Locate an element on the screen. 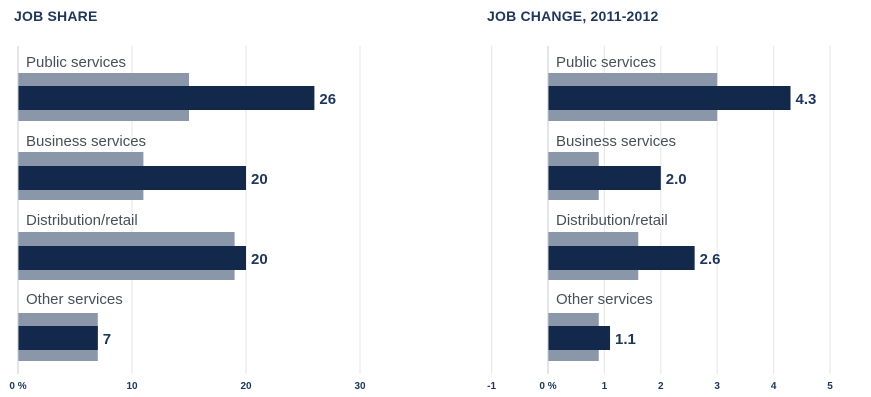 Image resolution: width=871 pixels, height=397 pixels. job-share-title: JOB SHARE is located at coordinates (56, 16).